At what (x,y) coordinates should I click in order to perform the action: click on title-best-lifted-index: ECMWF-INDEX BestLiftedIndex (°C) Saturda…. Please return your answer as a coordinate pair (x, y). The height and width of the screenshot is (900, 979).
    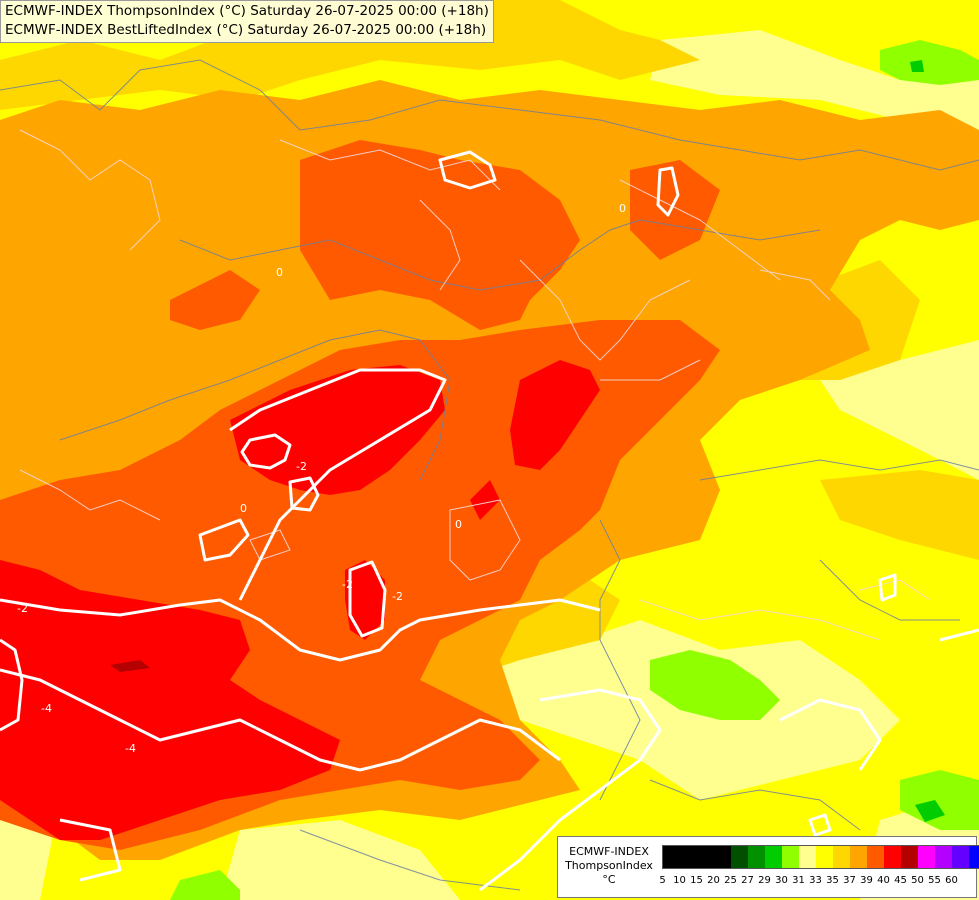
    Looking at the image, I should click on (246, 30).